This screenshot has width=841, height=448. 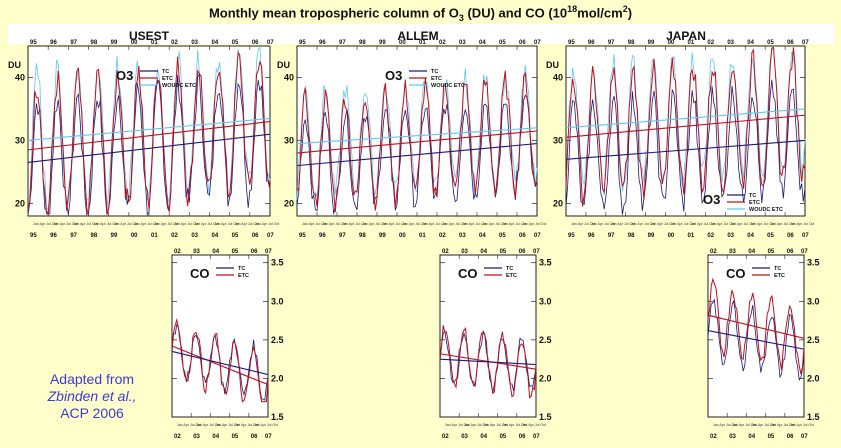 I want to click on trend-line-tc, so click(x=220, y=363).